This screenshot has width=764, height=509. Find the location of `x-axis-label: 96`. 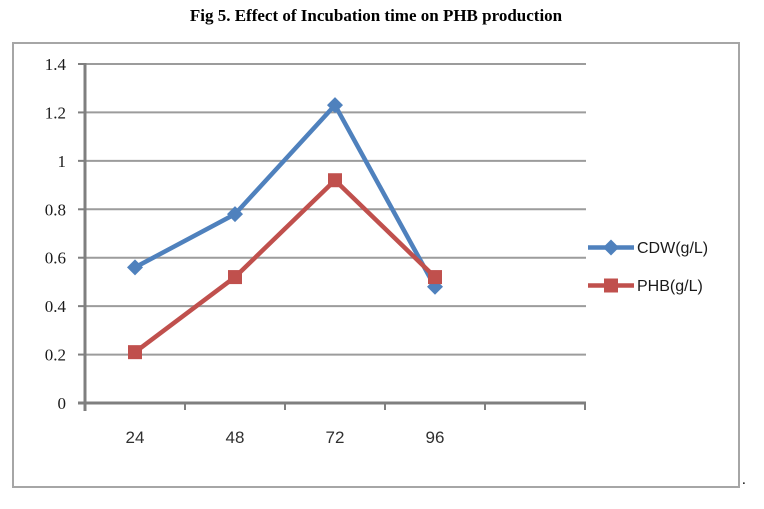

x-axis-label: 96 is located at coordinates (435, 437).